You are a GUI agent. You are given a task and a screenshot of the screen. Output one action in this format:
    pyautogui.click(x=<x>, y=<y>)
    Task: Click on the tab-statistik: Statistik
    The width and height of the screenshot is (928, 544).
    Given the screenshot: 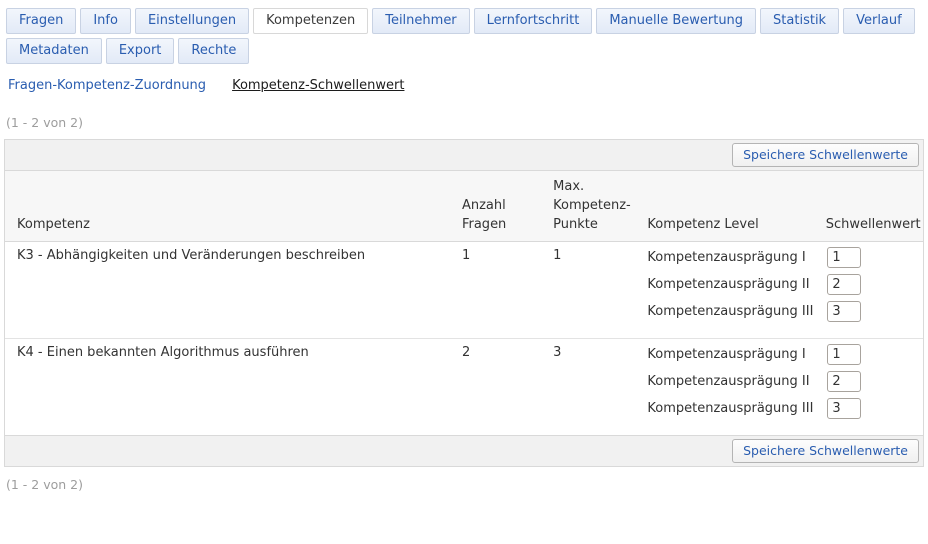 What is the action you would take?
    pyautogui.click(x=800, y=21)
    